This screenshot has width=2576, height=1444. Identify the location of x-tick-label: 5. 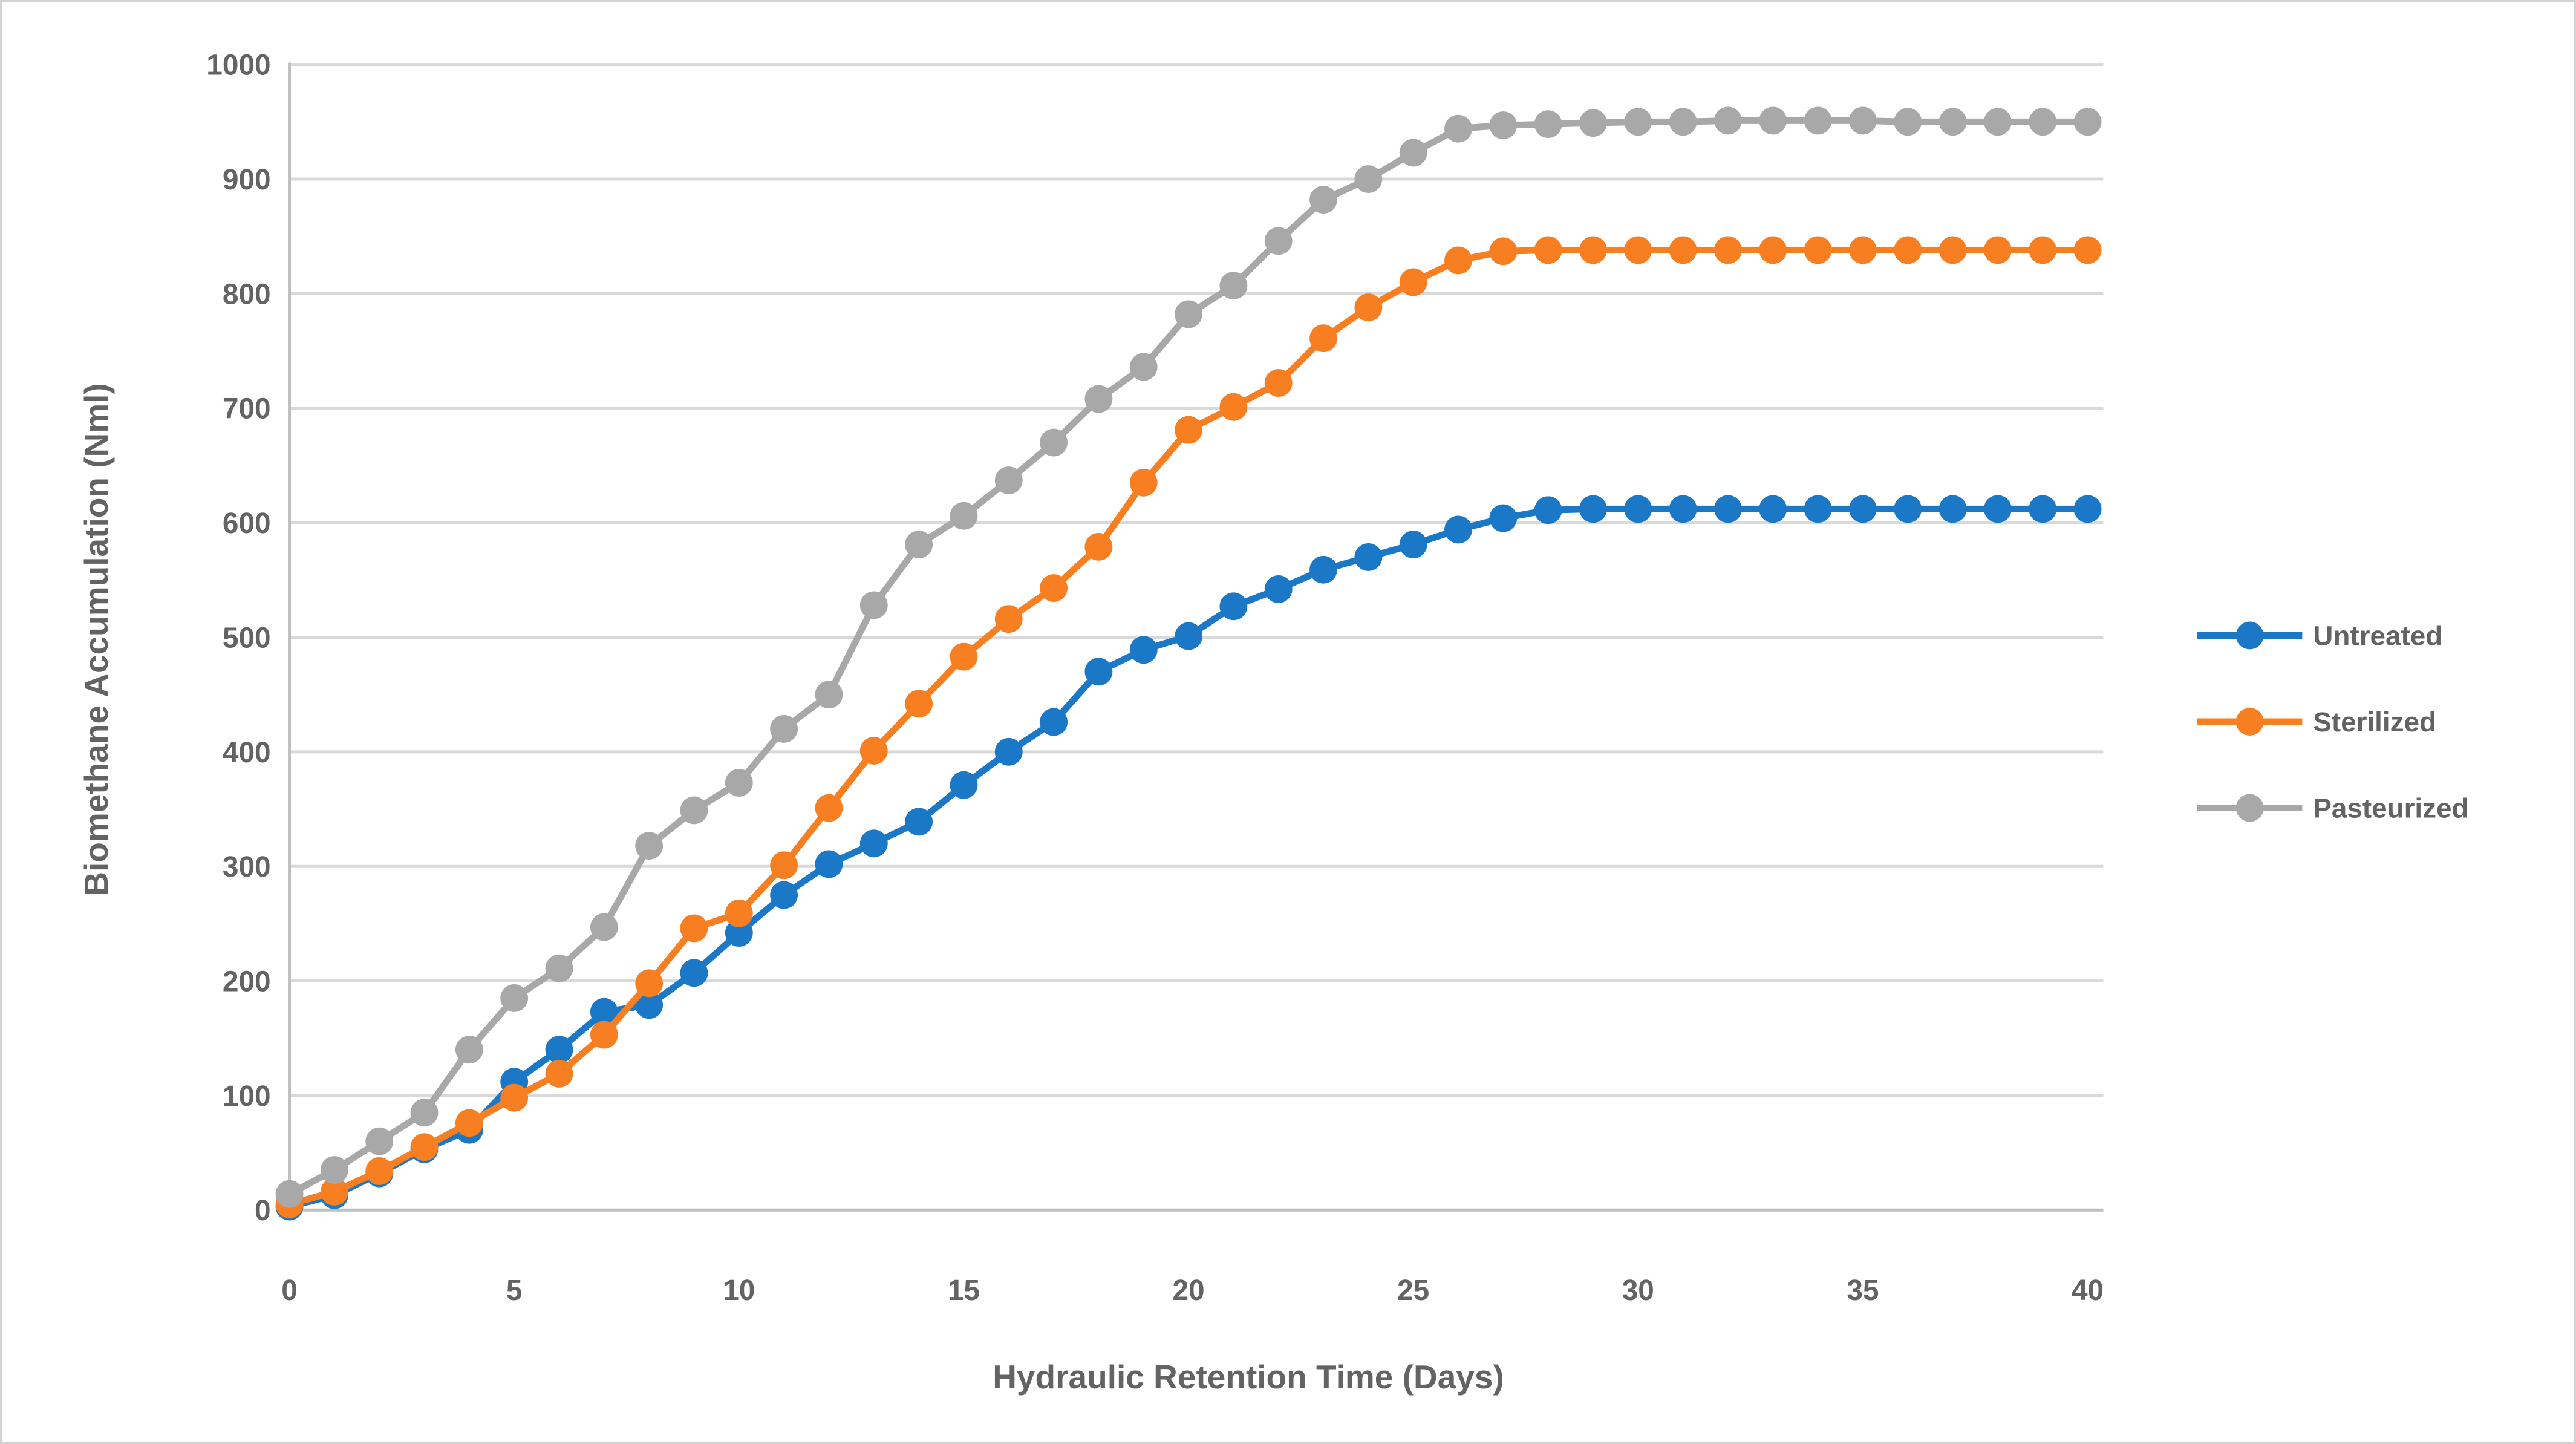
(514, 1291).